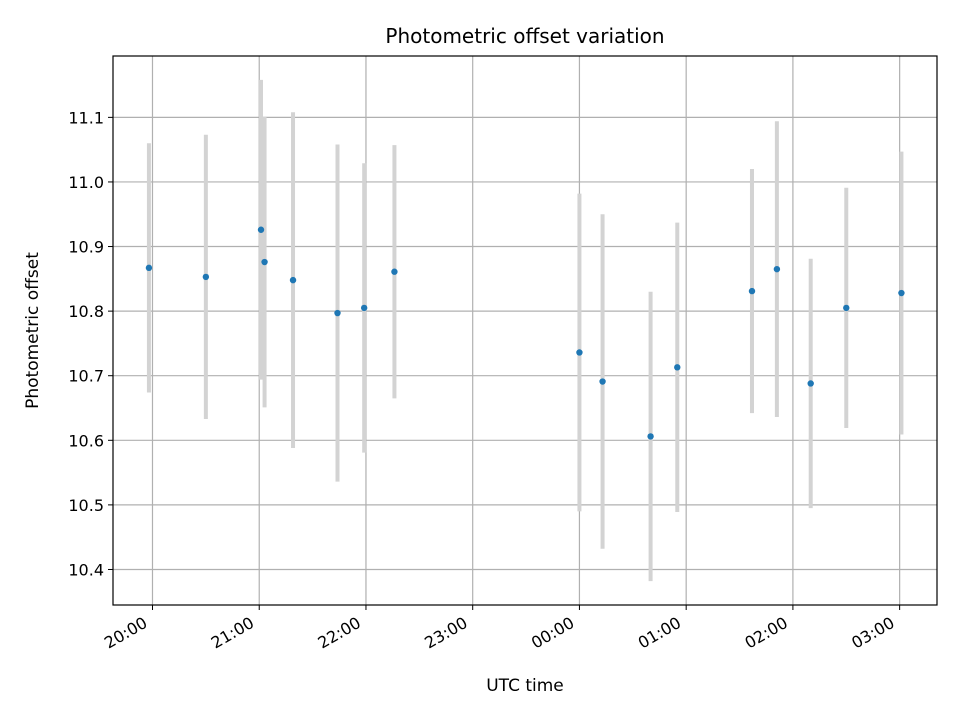  I want to click on y-tick-label: 10.9, so click(86, 247).